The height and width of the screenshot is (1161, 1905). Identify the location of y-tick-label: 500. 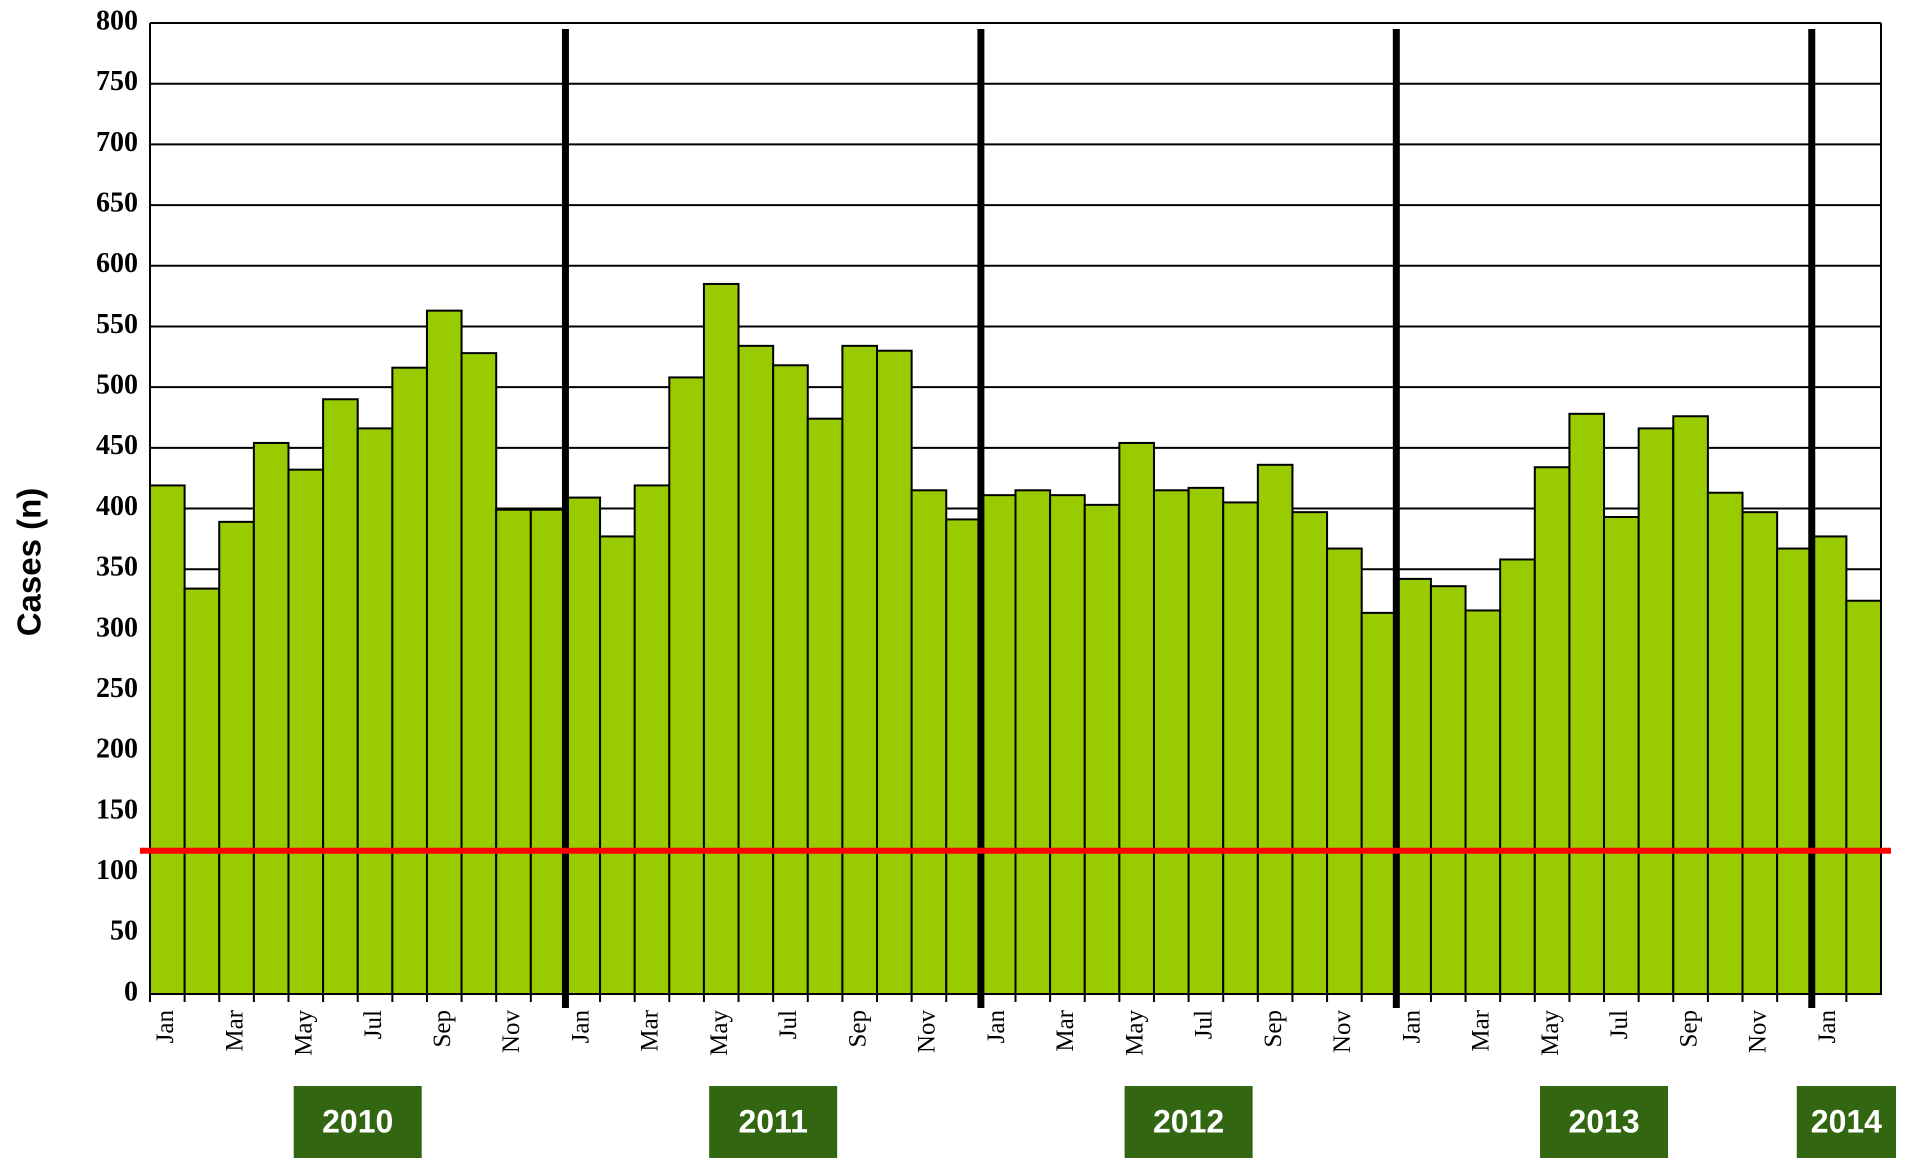
(117, 385).